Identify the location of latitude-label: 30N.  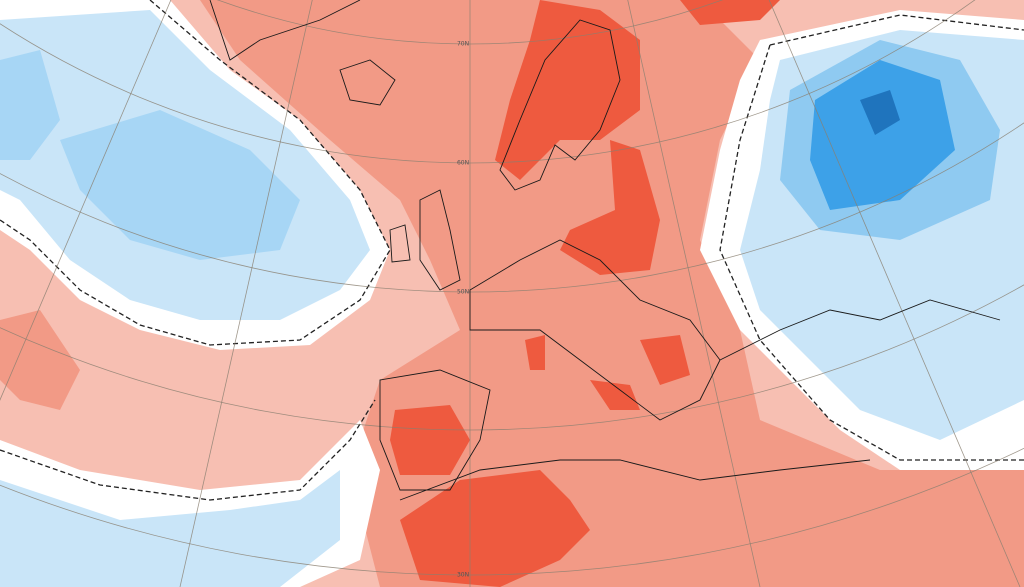
(463, 575).